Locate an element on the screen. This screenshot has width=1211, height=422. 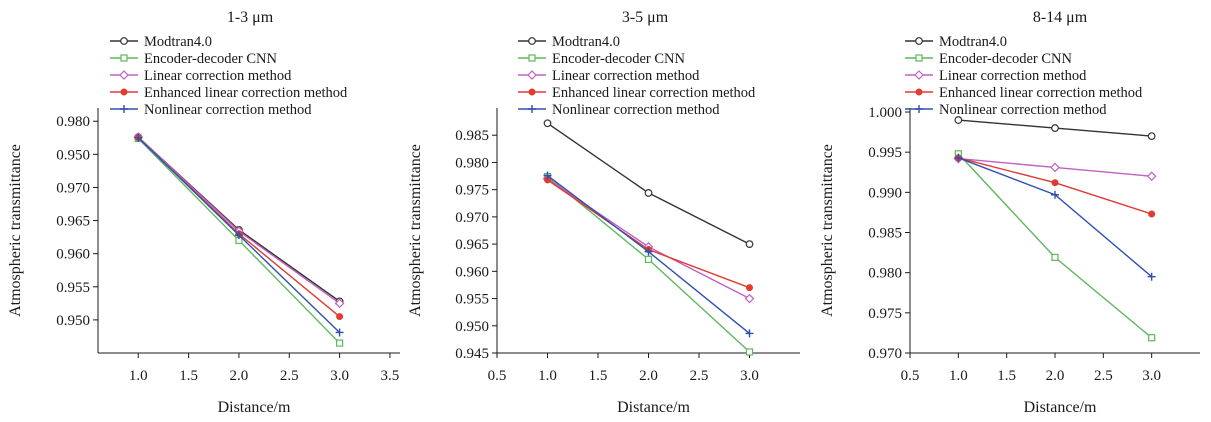
series-linear-correction-method is located at coordinates (1055, 167).